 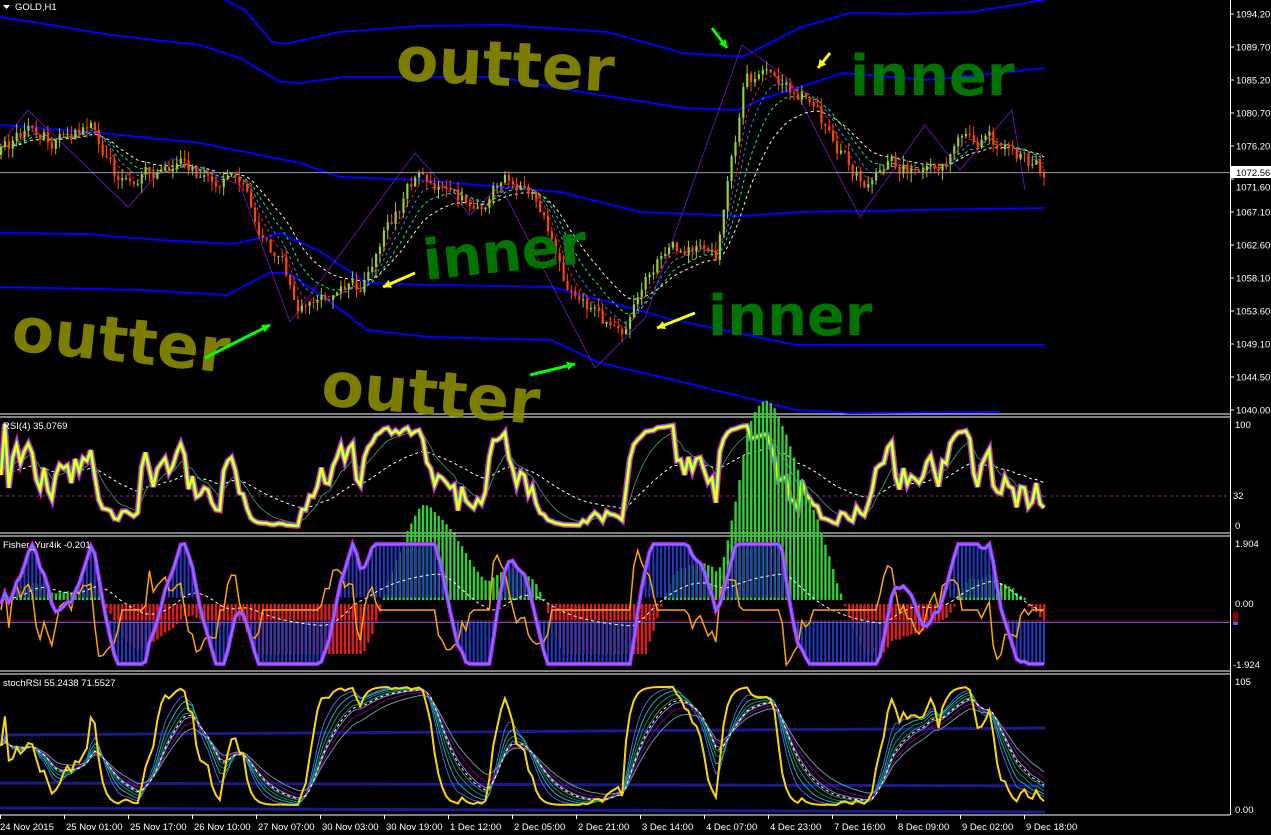 What do you see at coordinates (859, 827) in the screenshot?
I see `time-tick-label: 7 Dec 16:00` at bounding box center [859, 827].